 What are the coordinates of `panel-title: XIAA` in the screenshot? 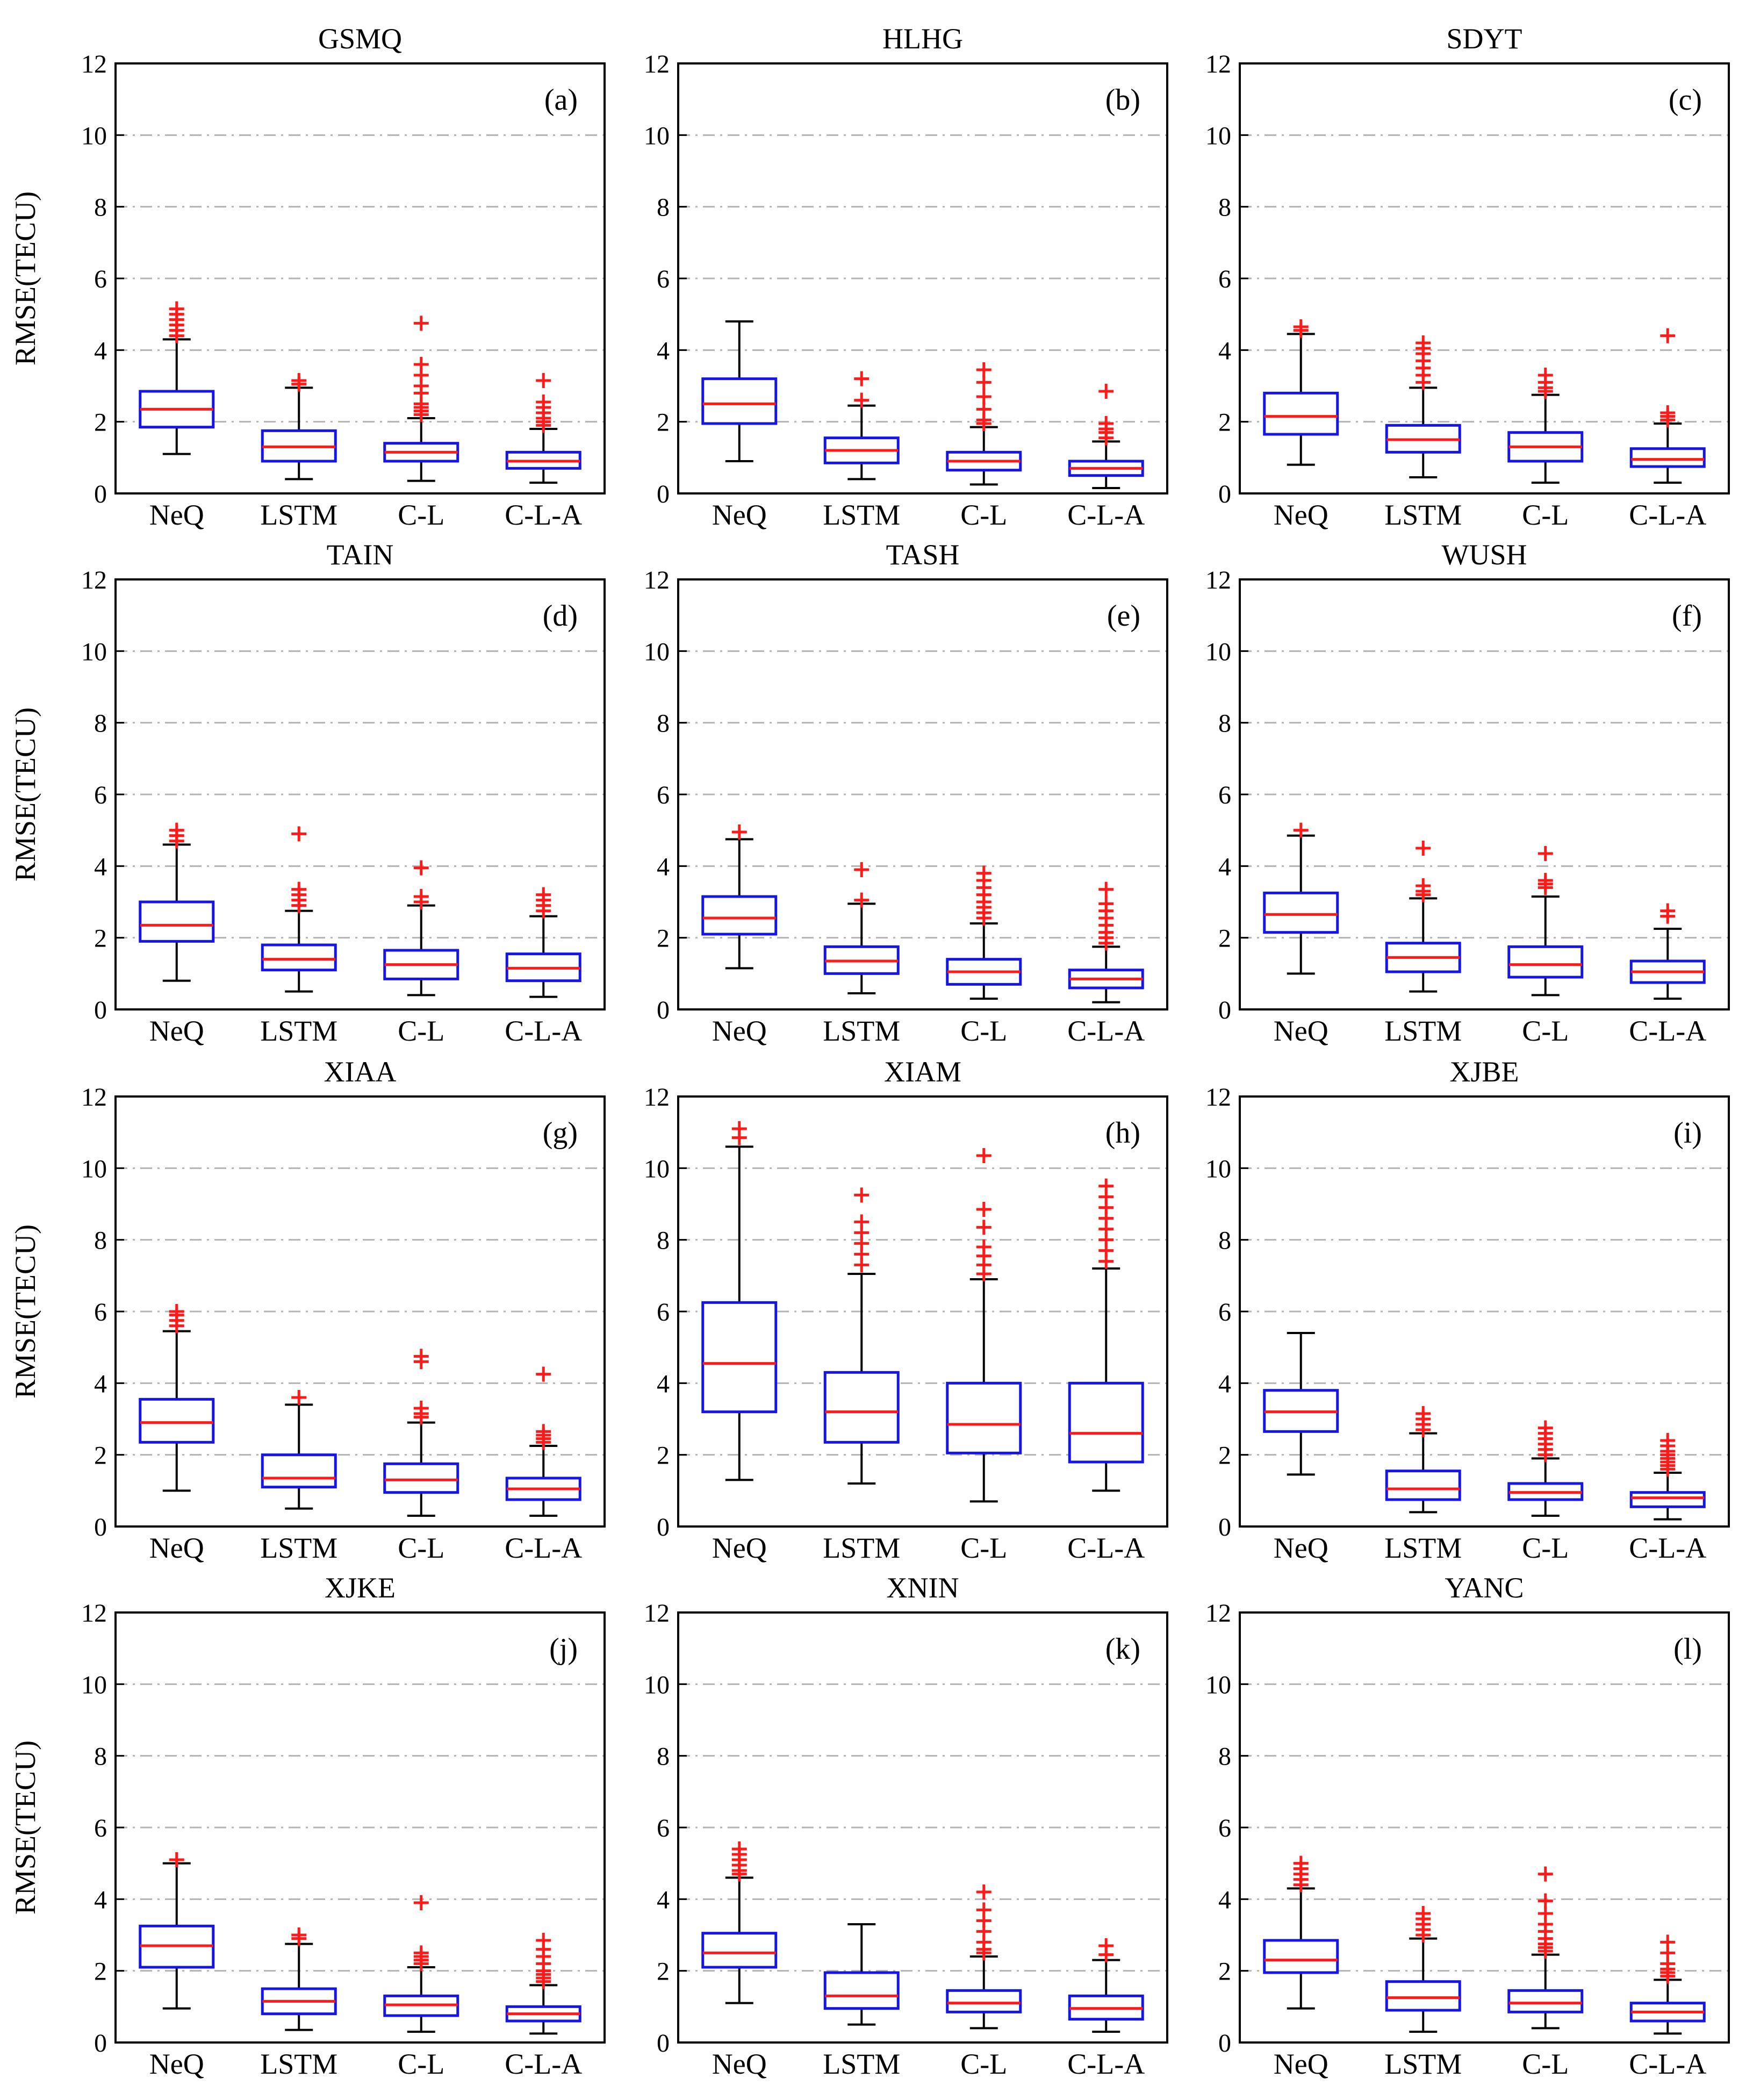 It's located at (360, 1072).